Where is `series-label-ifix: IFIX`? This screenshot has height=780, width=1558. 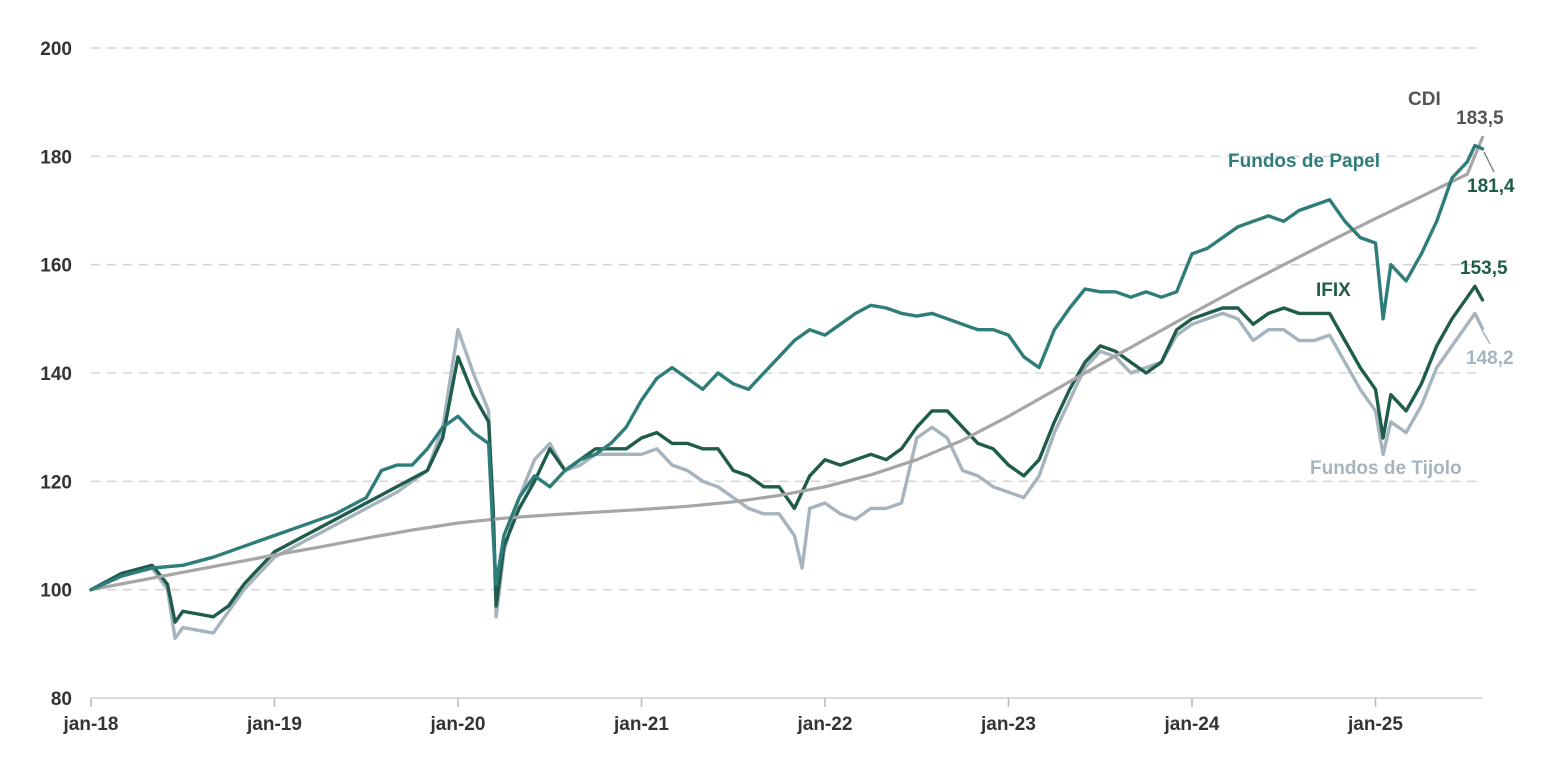
series-label-ifix: IFIX is located at coordinates (1333, 290).